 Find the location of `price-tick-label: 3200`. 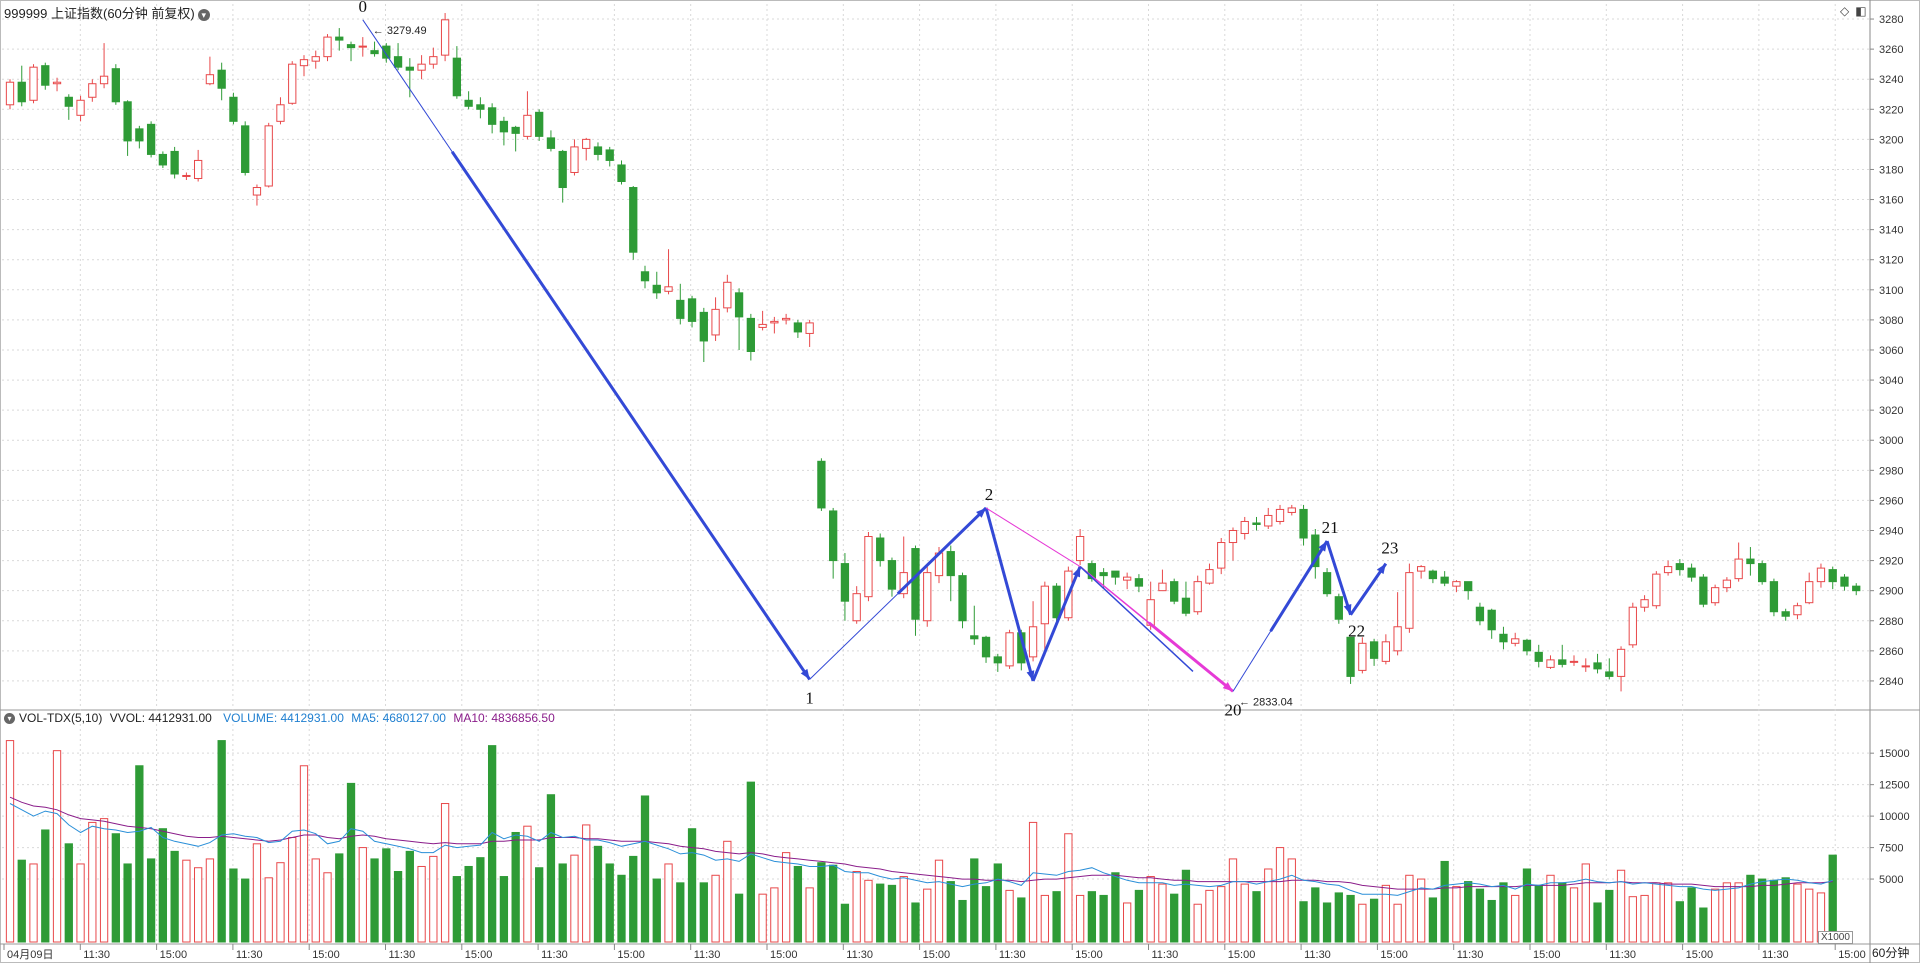

price-tick-label: 3200 is located at coordinates (1891, 140).